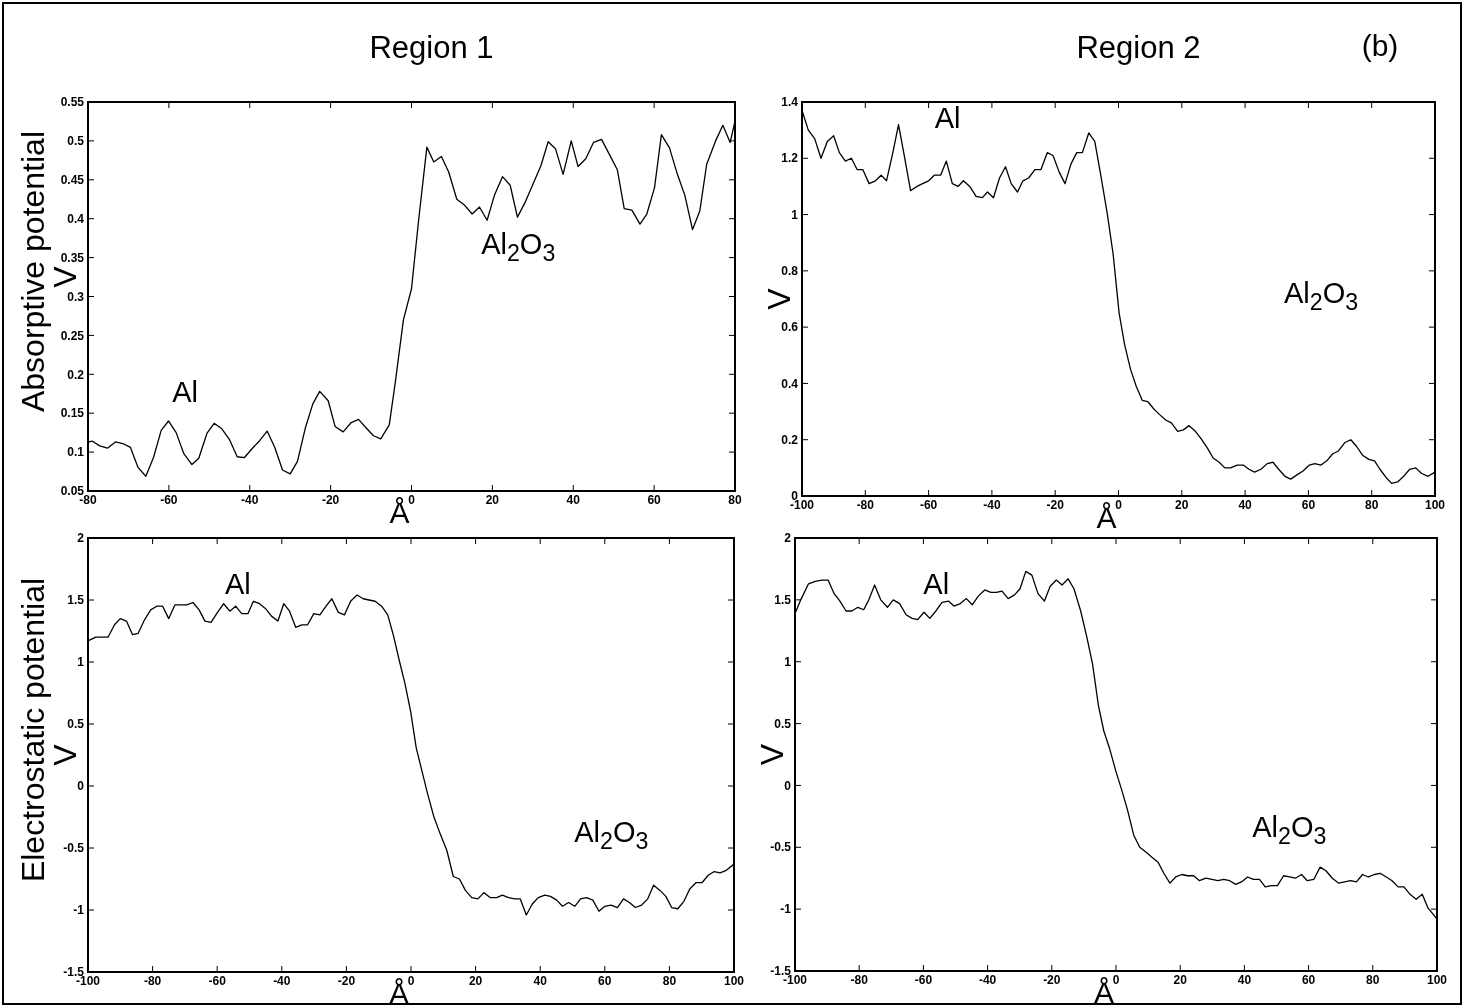 The image size is (1464, 1007). Describe the element at coordinates (790, 327) in the screenshot. I see `y-tick-label: 0.6` at that location.